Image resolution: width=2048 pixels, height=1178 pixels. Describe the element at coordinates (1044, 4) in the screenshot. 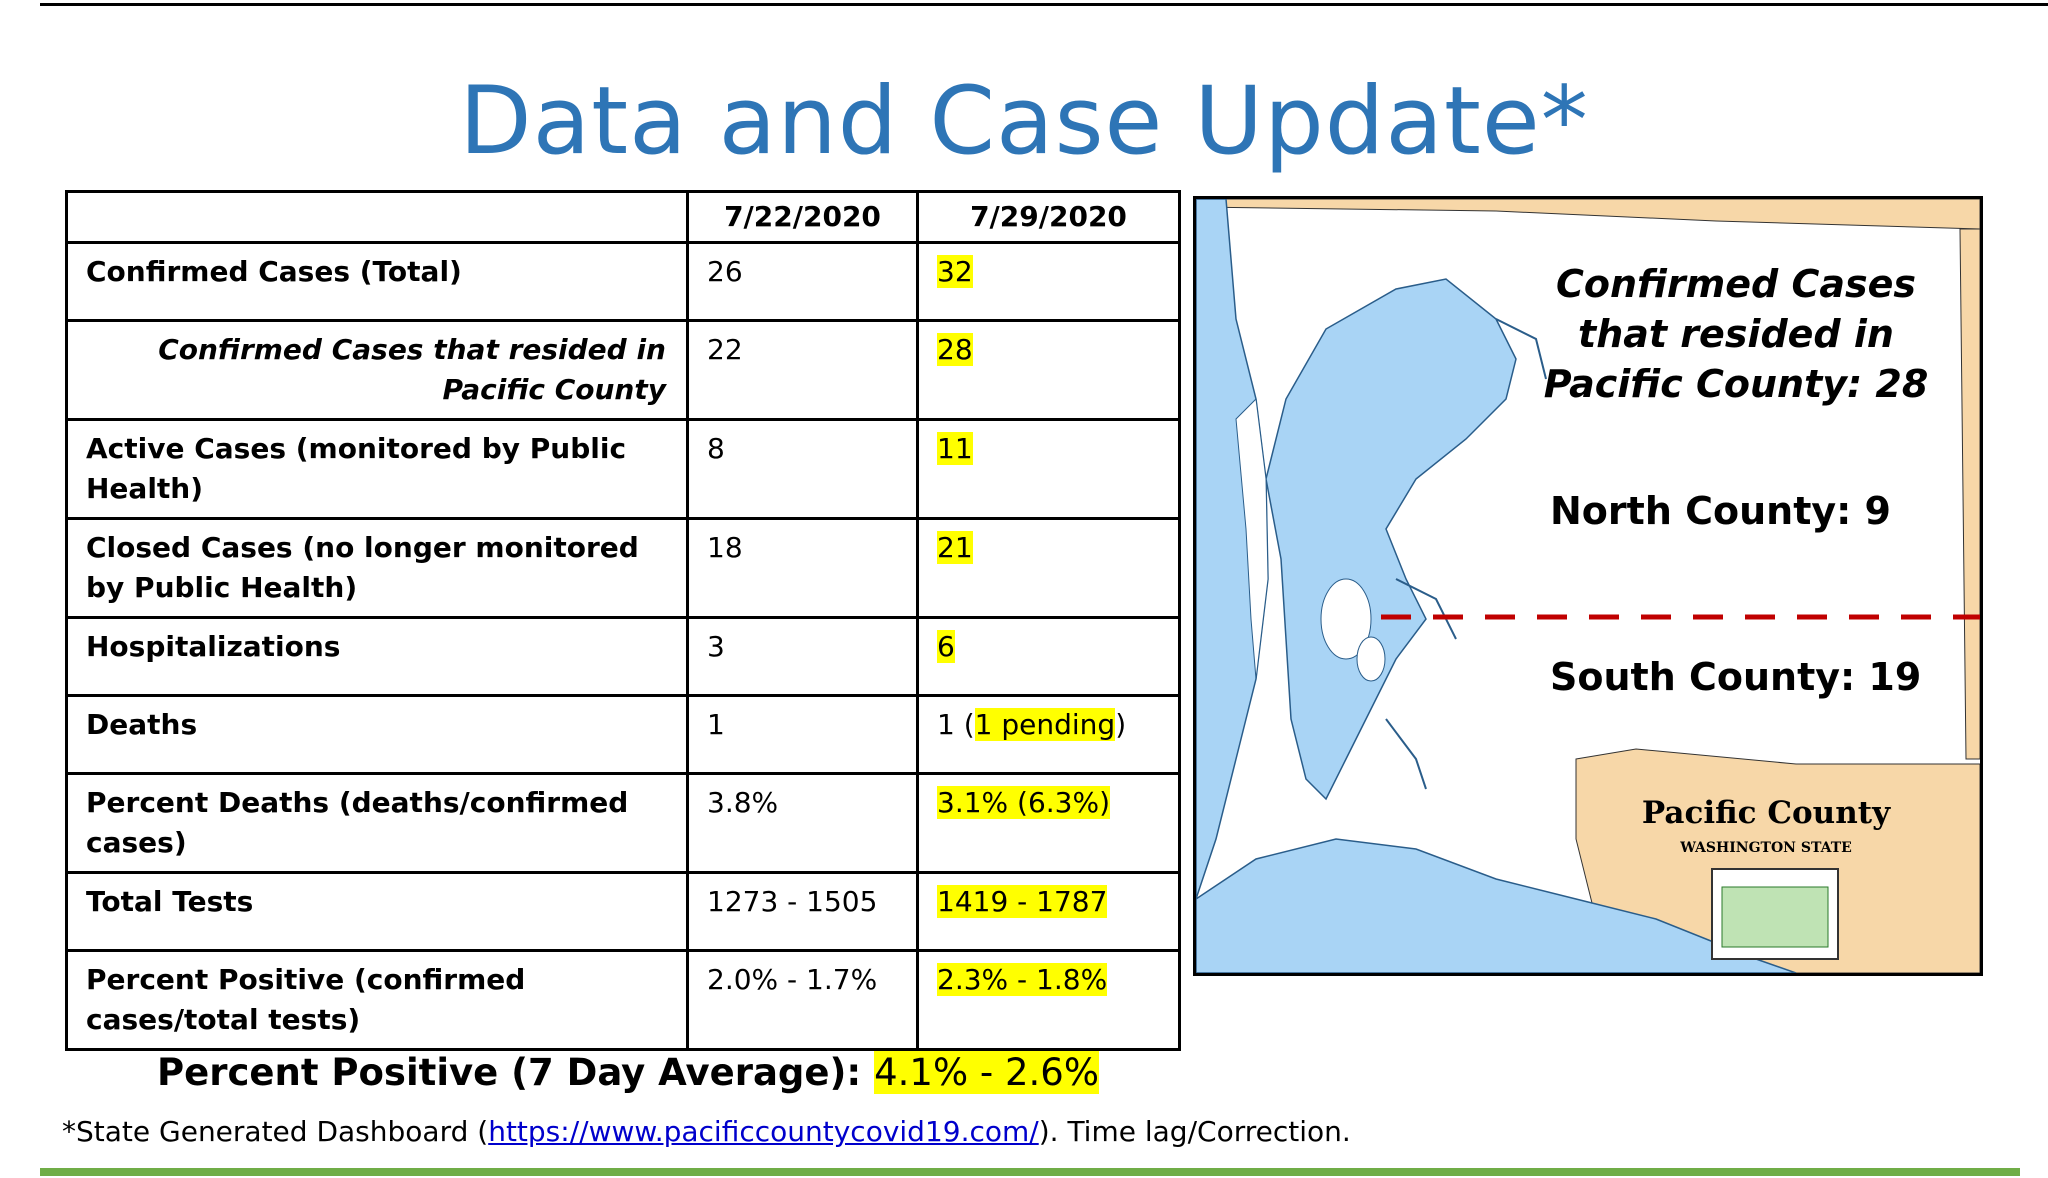

I see `top-rule` at that location.